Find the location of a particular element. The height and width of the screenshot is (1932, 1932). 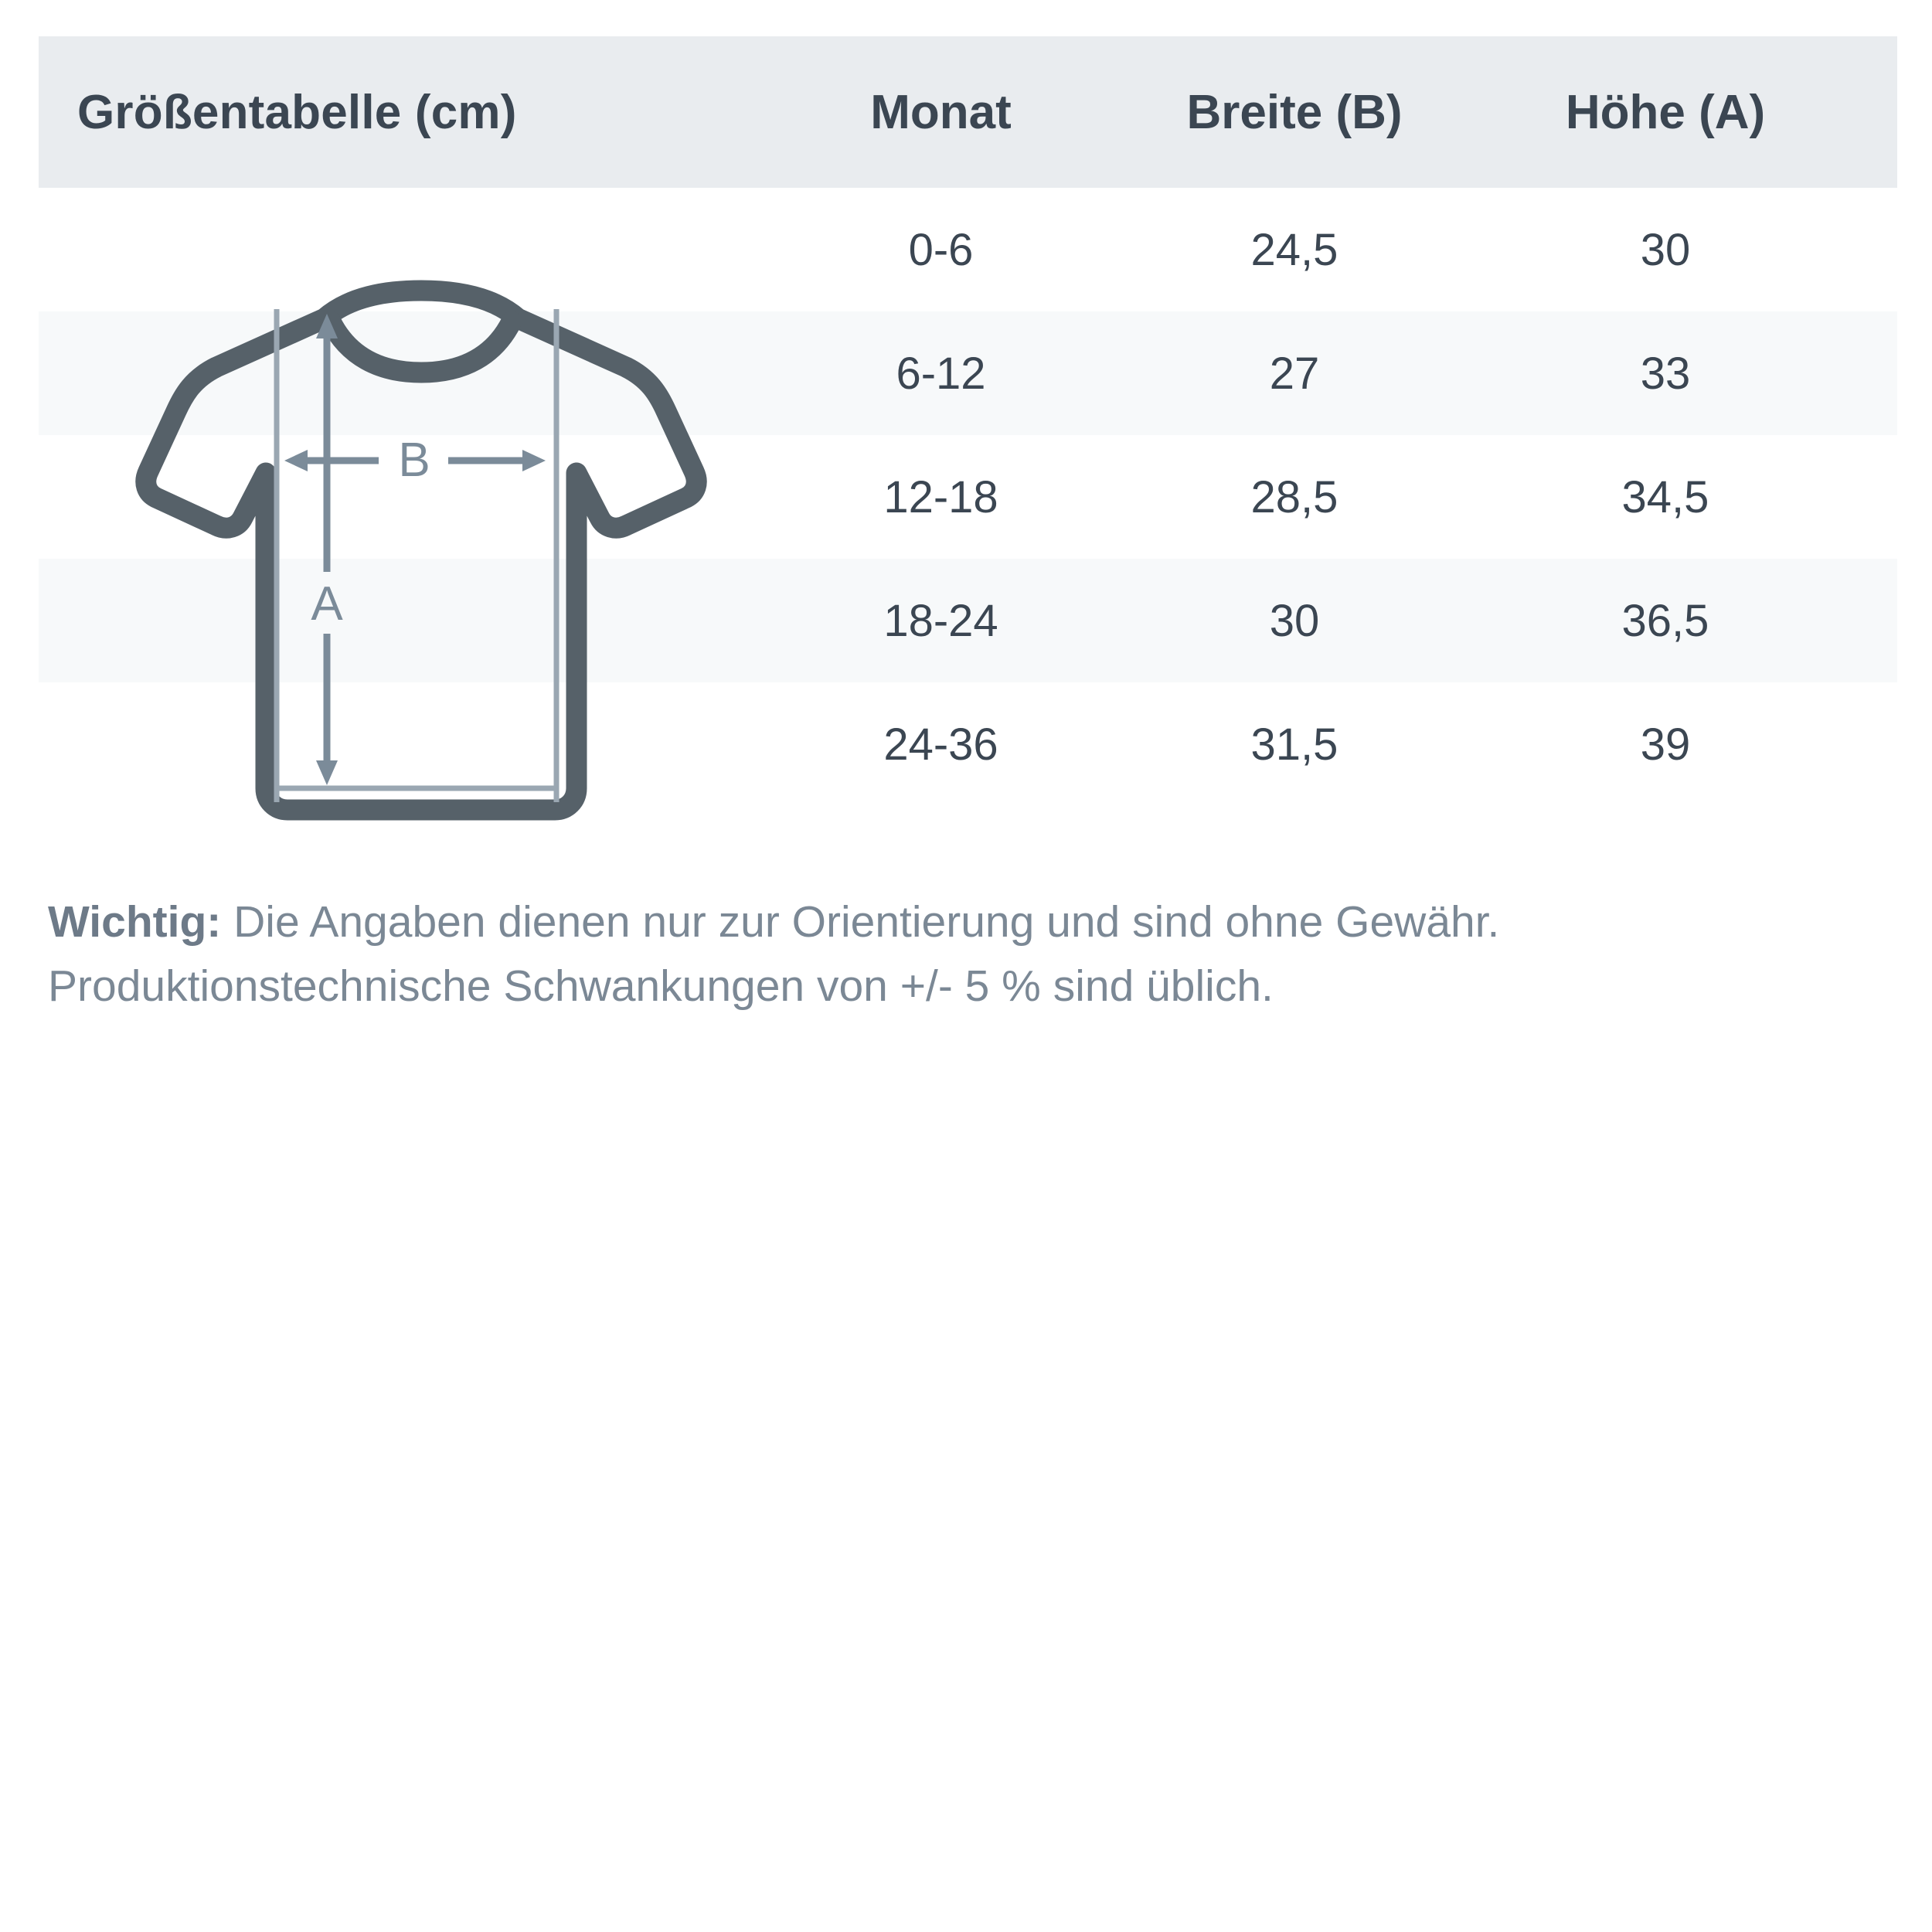

cell-height: 39 is located at coordinates (1666, 745).